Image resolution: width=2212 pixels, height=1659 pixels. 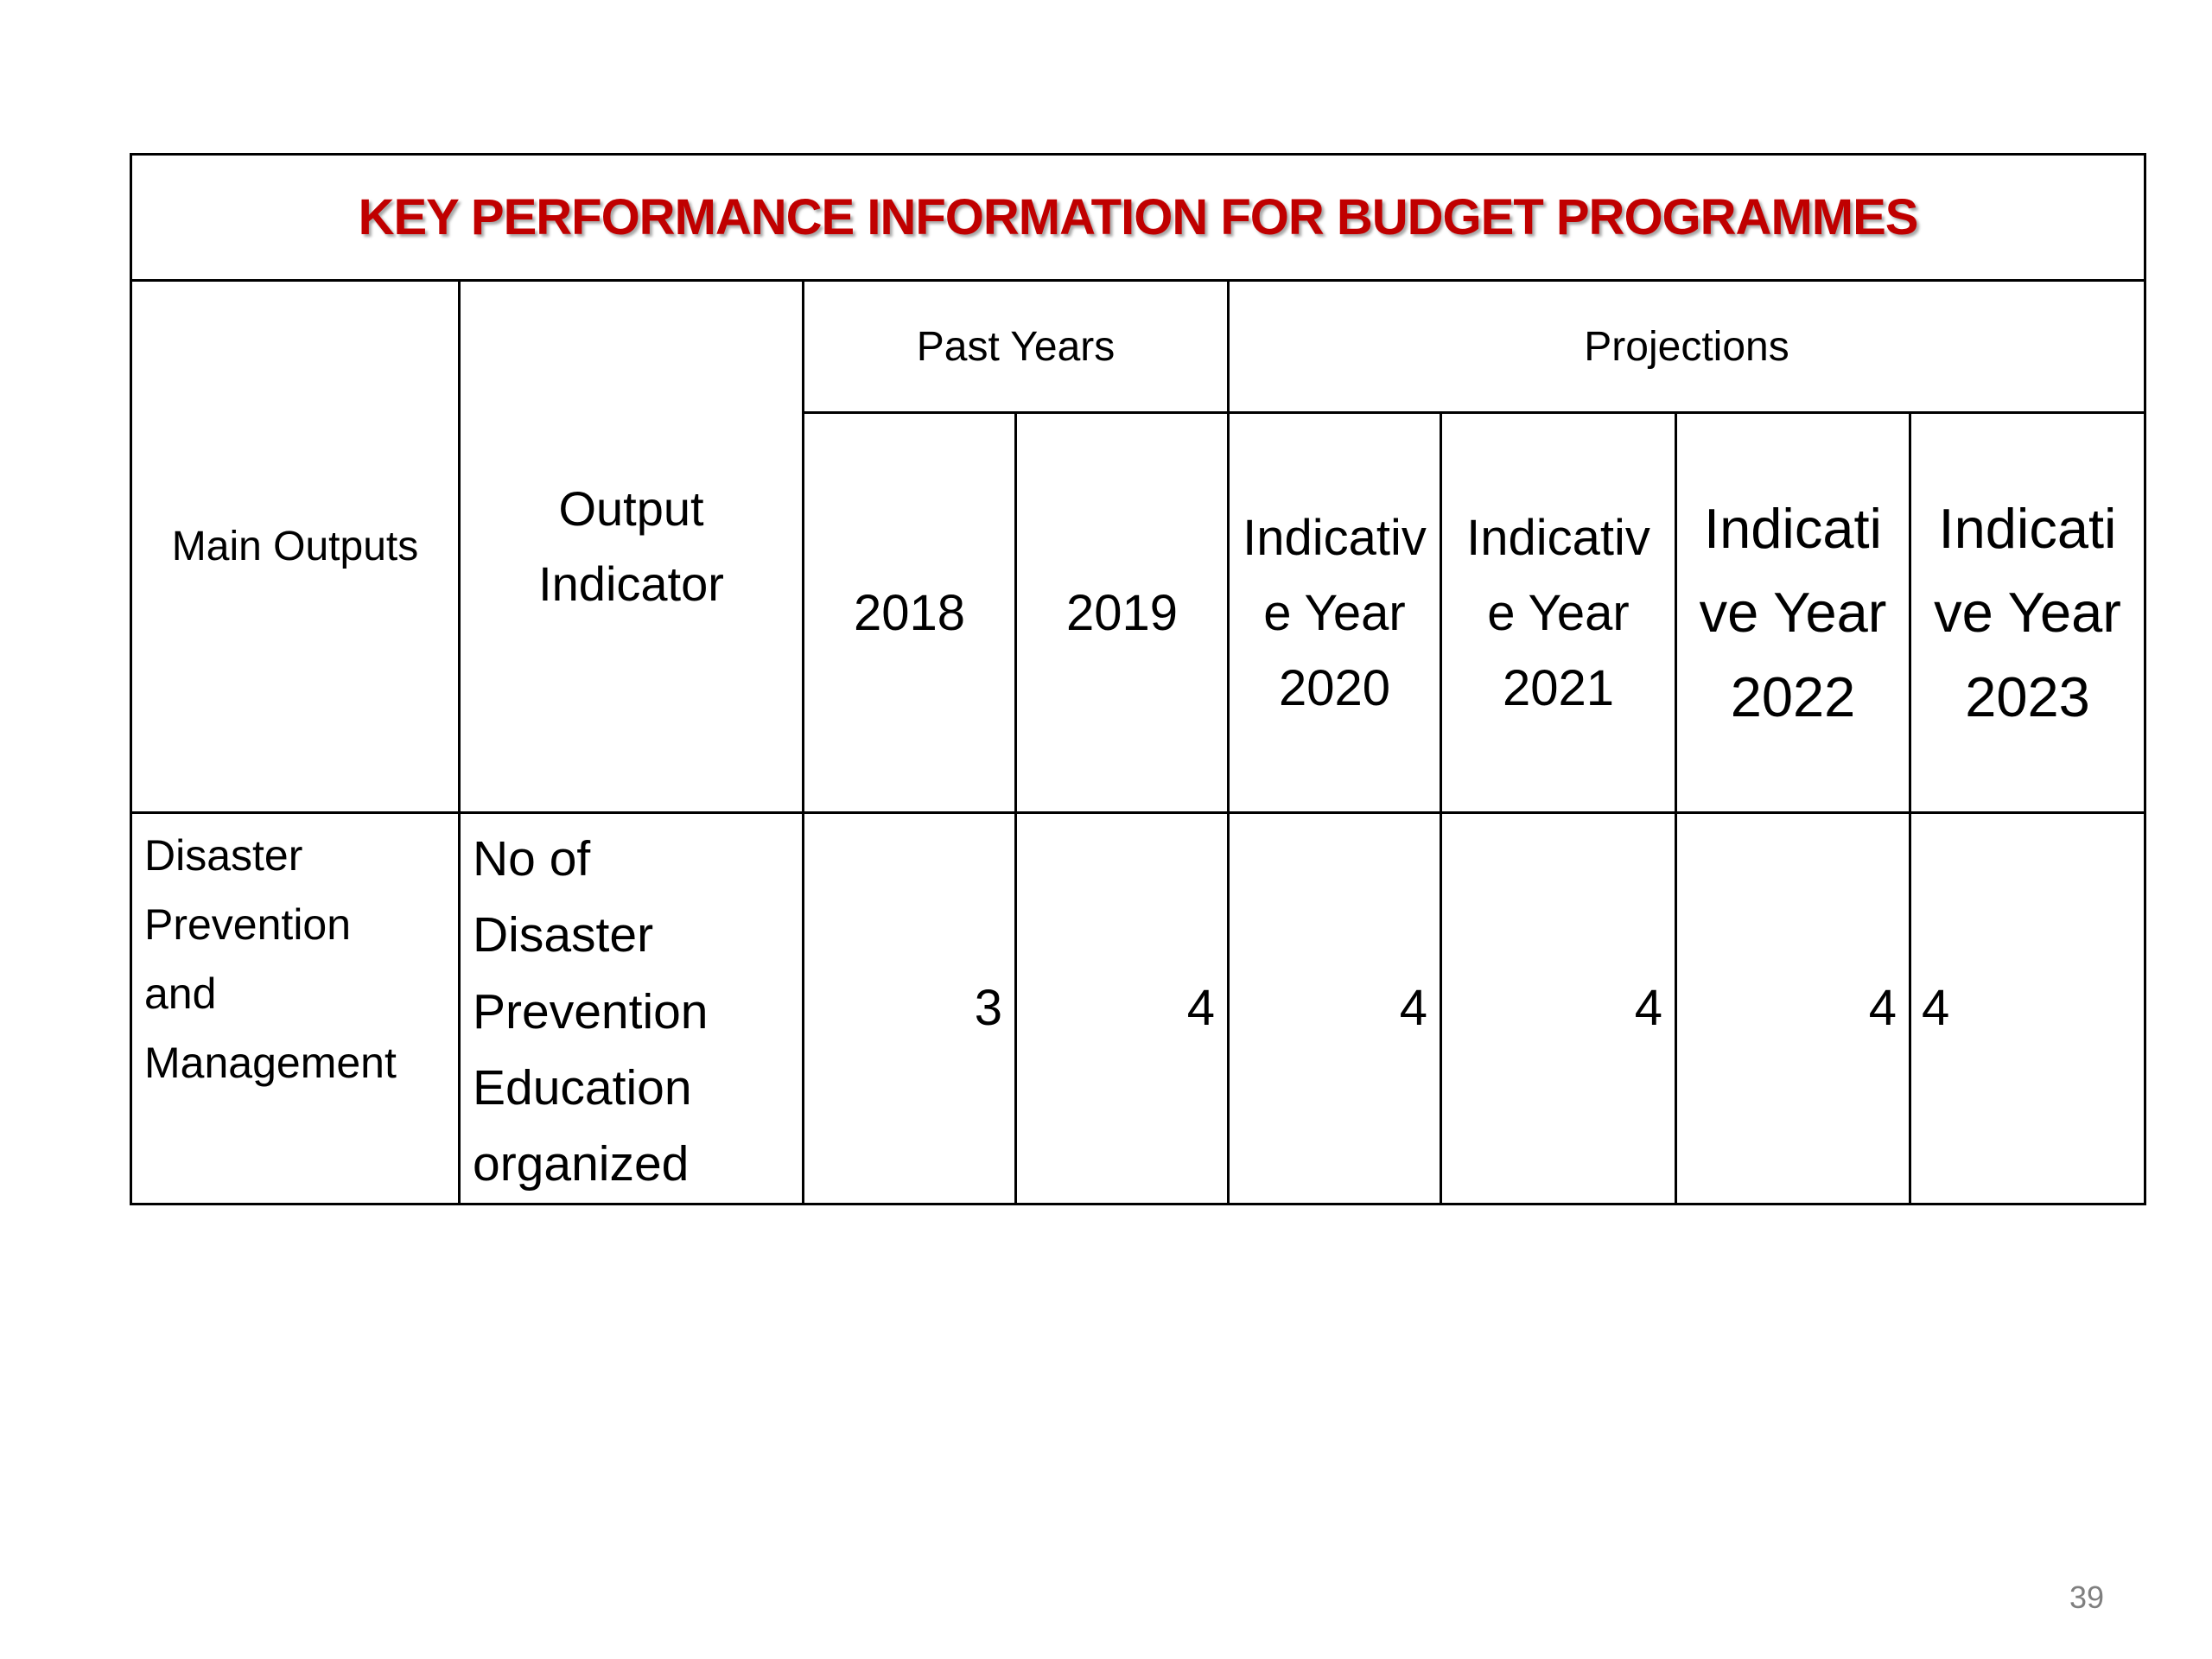 I want to click on cell-value-2018: 3, so click(x=909, y=1008).